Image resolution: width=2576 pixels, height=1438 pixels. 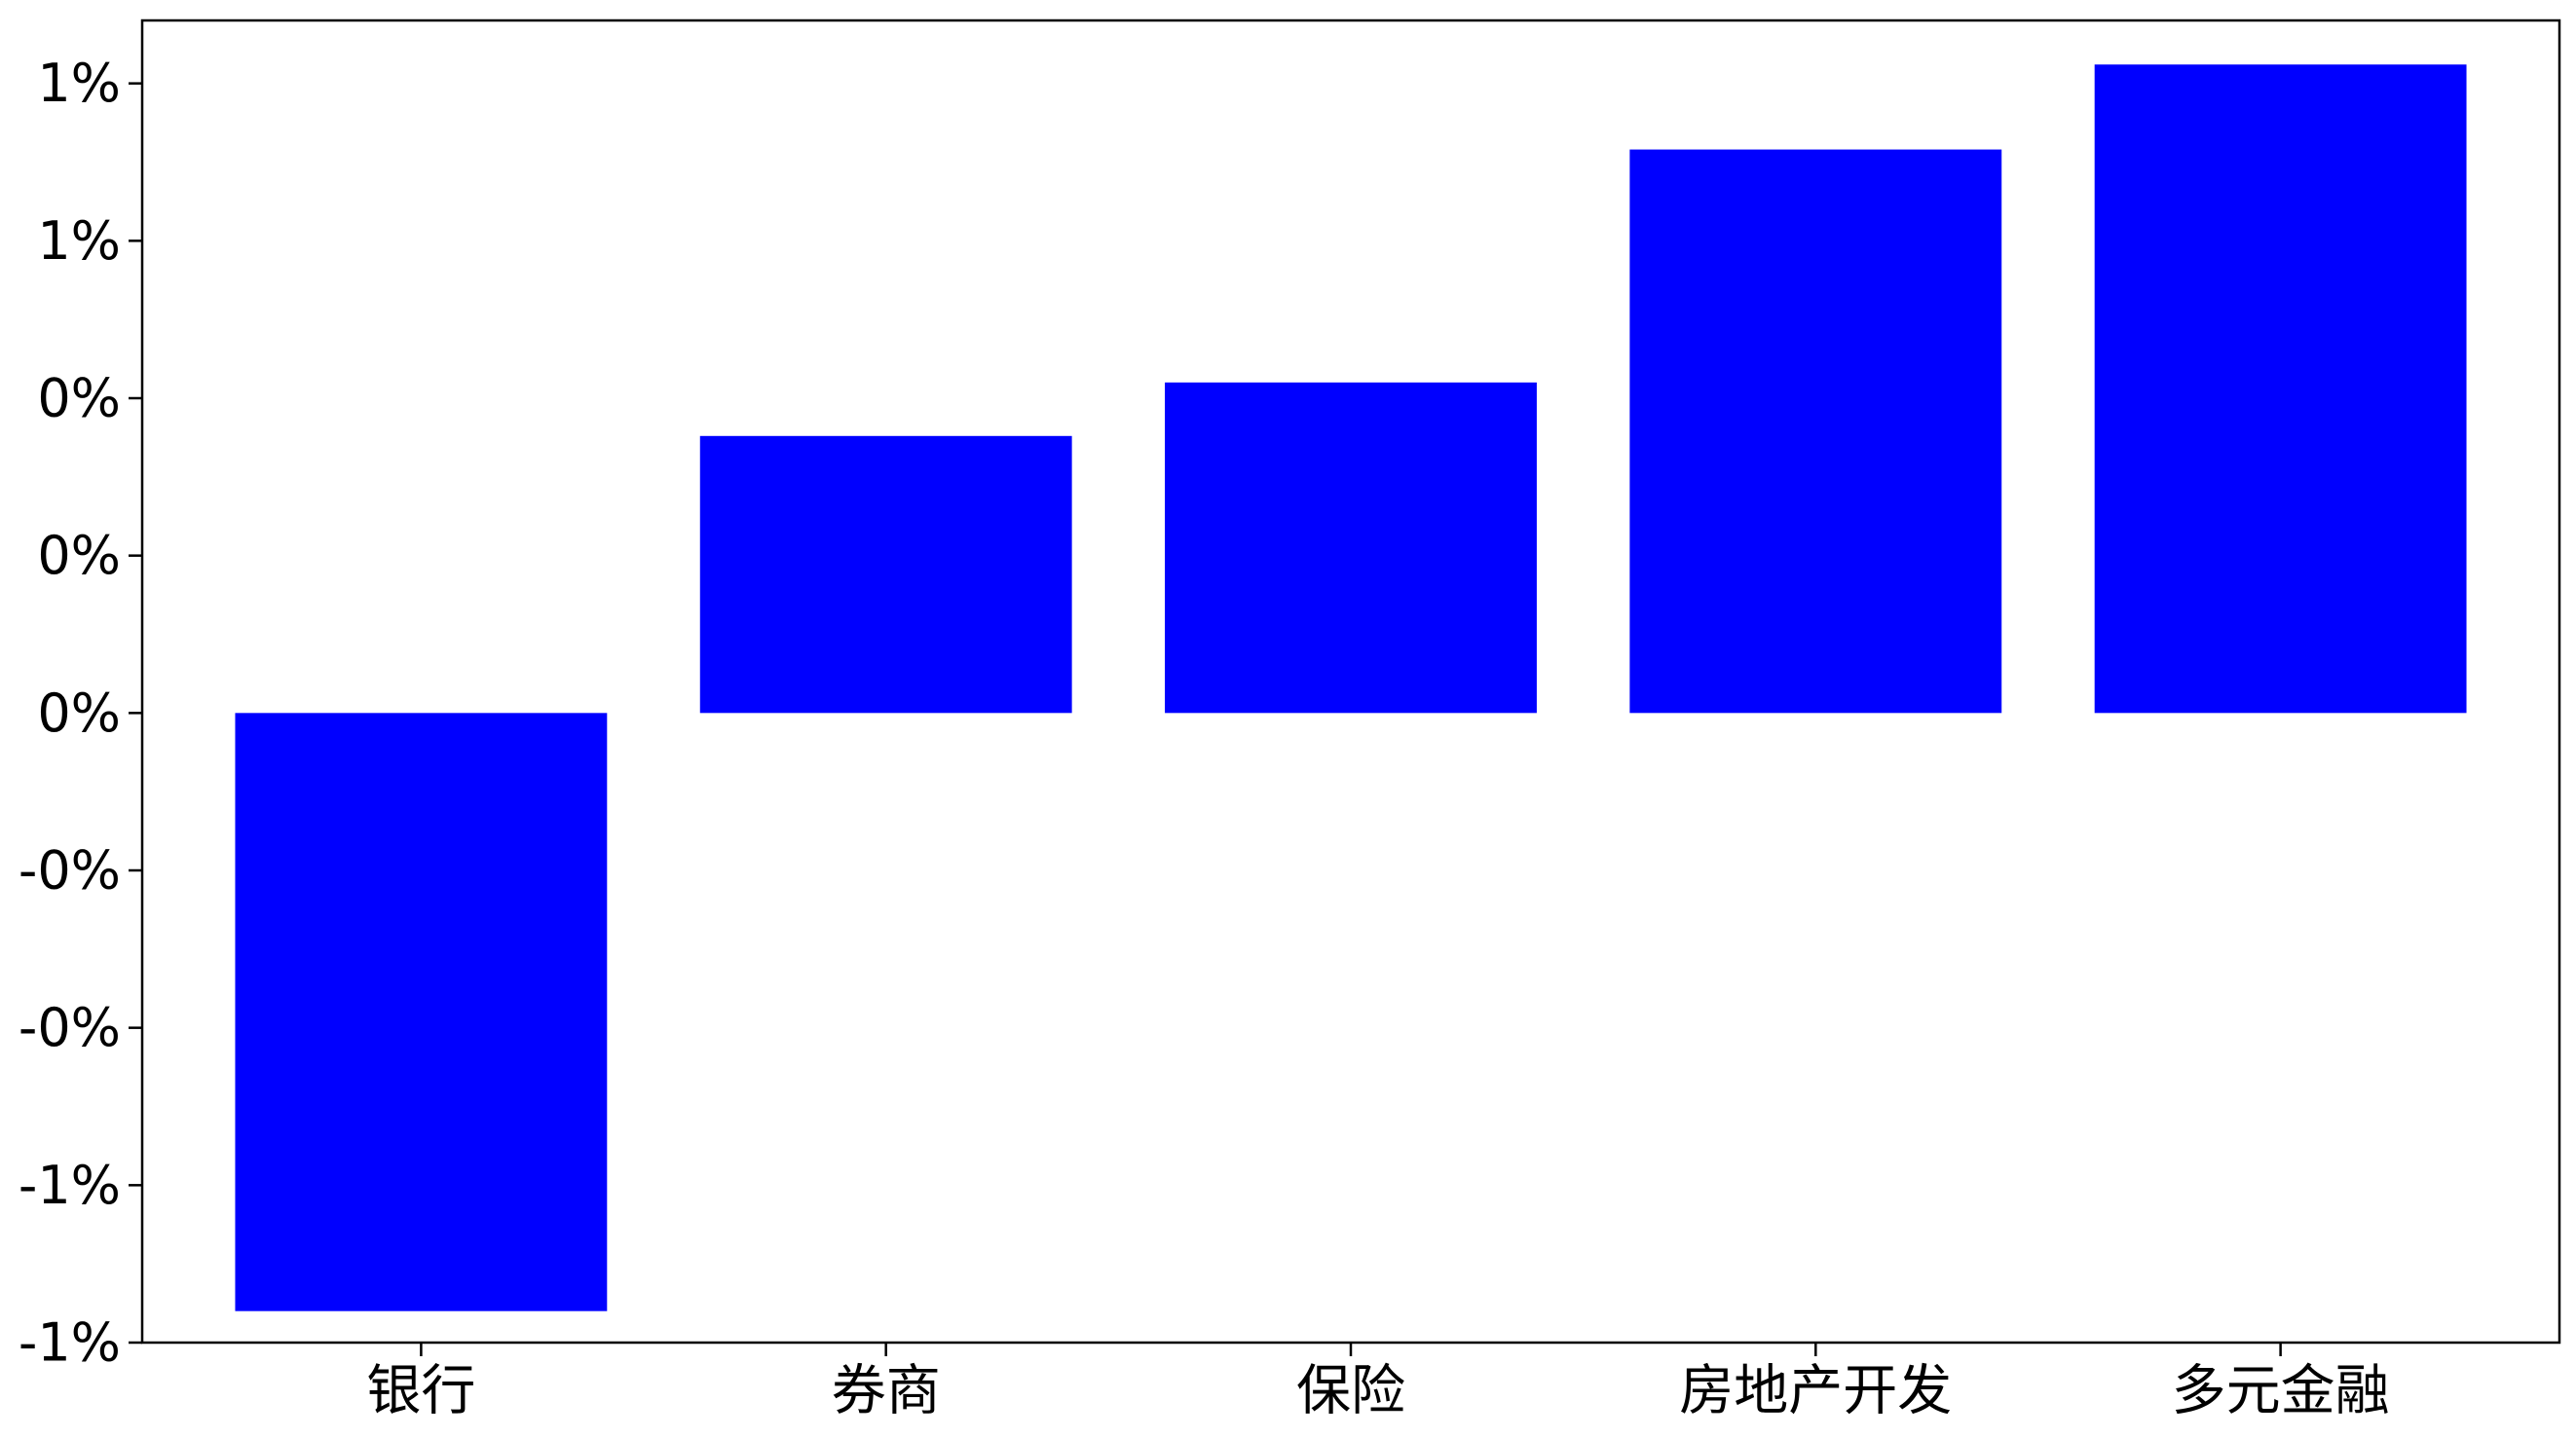 What do you see at coordinates (1815, 1391) in the screenshot?
I see `x-tick-label: 房地产开发` at bounding box center [1815, 1391].